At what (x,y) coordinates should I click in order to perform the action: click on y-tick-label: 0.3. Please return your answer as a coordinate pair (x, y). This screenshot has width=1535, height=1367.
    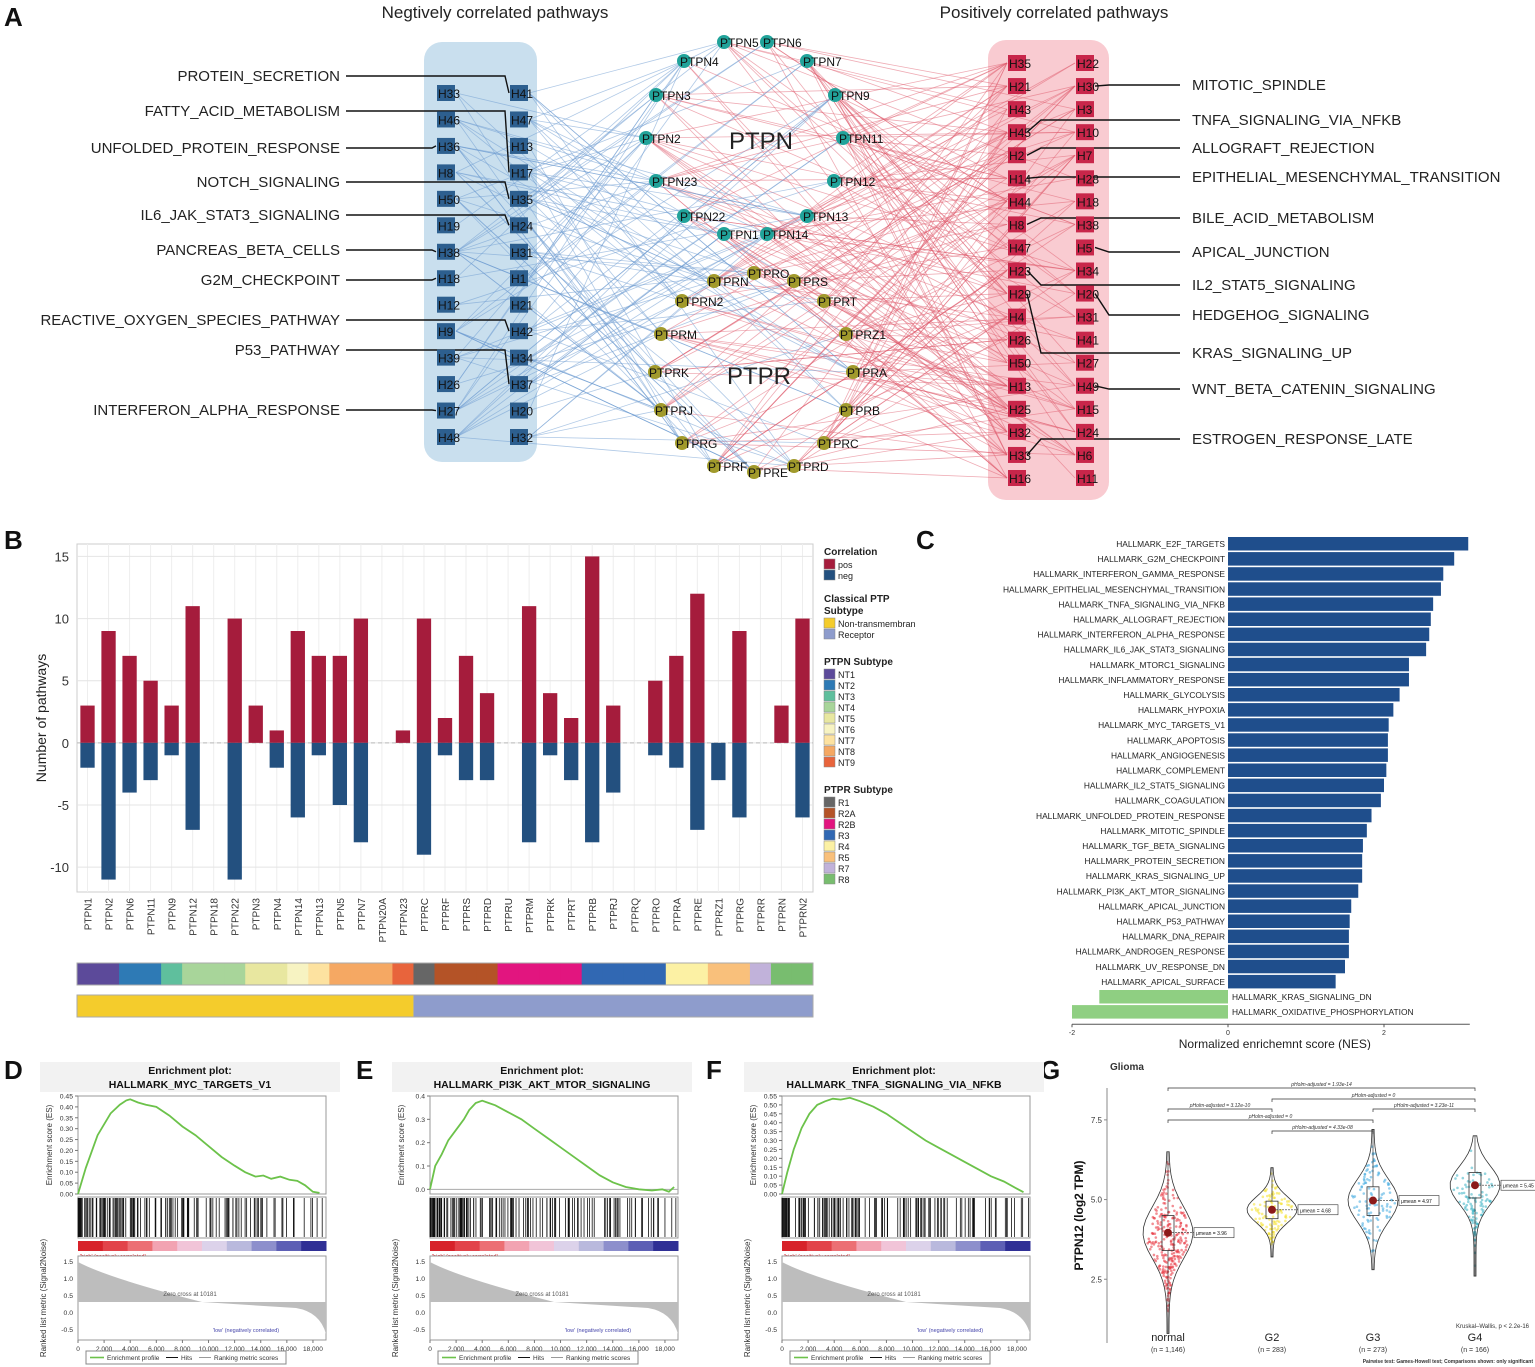
    Looking at the image, I should click on (421, 1120).